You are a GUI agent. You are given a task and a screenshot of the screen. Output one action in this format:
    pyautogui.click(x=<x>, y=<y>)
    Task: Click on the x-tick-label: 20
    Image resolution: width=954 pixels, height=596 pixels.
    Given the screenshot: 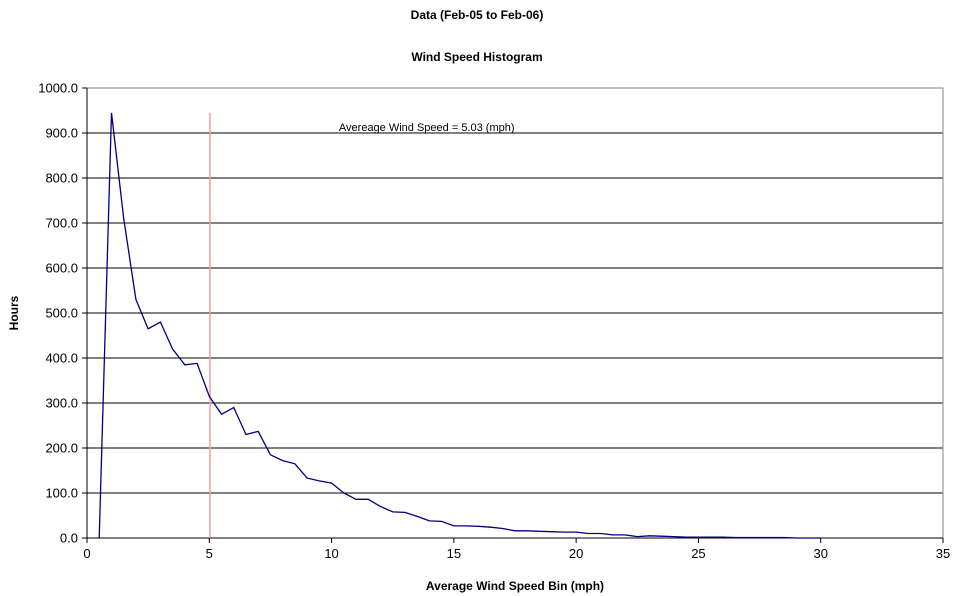 What is the action you would take?
    pyautogui.click(x=576, y=553)
    